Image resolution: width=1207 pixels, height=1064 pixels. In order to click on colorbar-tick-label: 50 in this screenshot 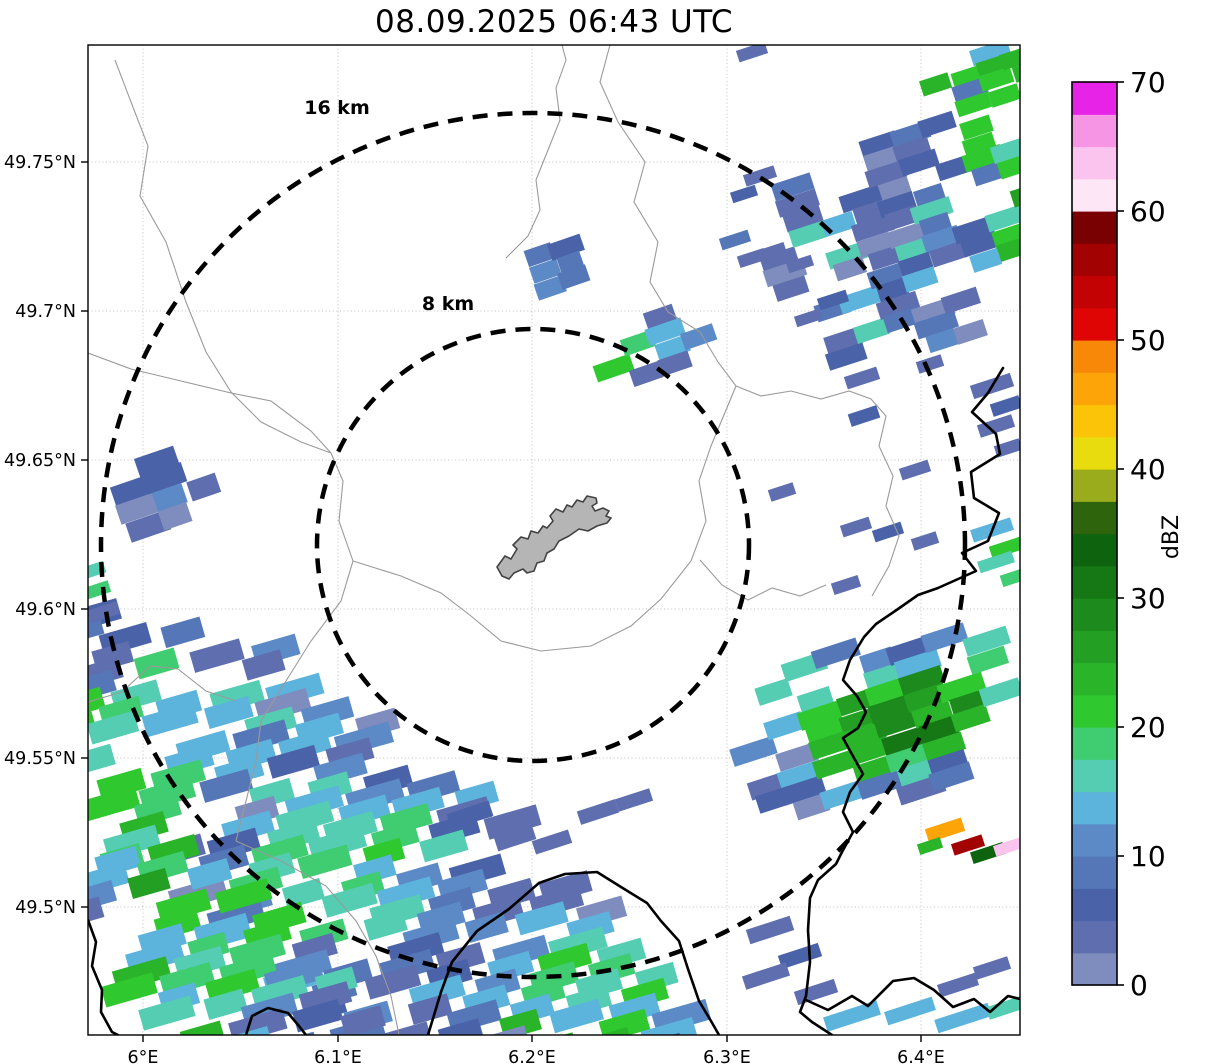, I will do `click(1148, 340)`.